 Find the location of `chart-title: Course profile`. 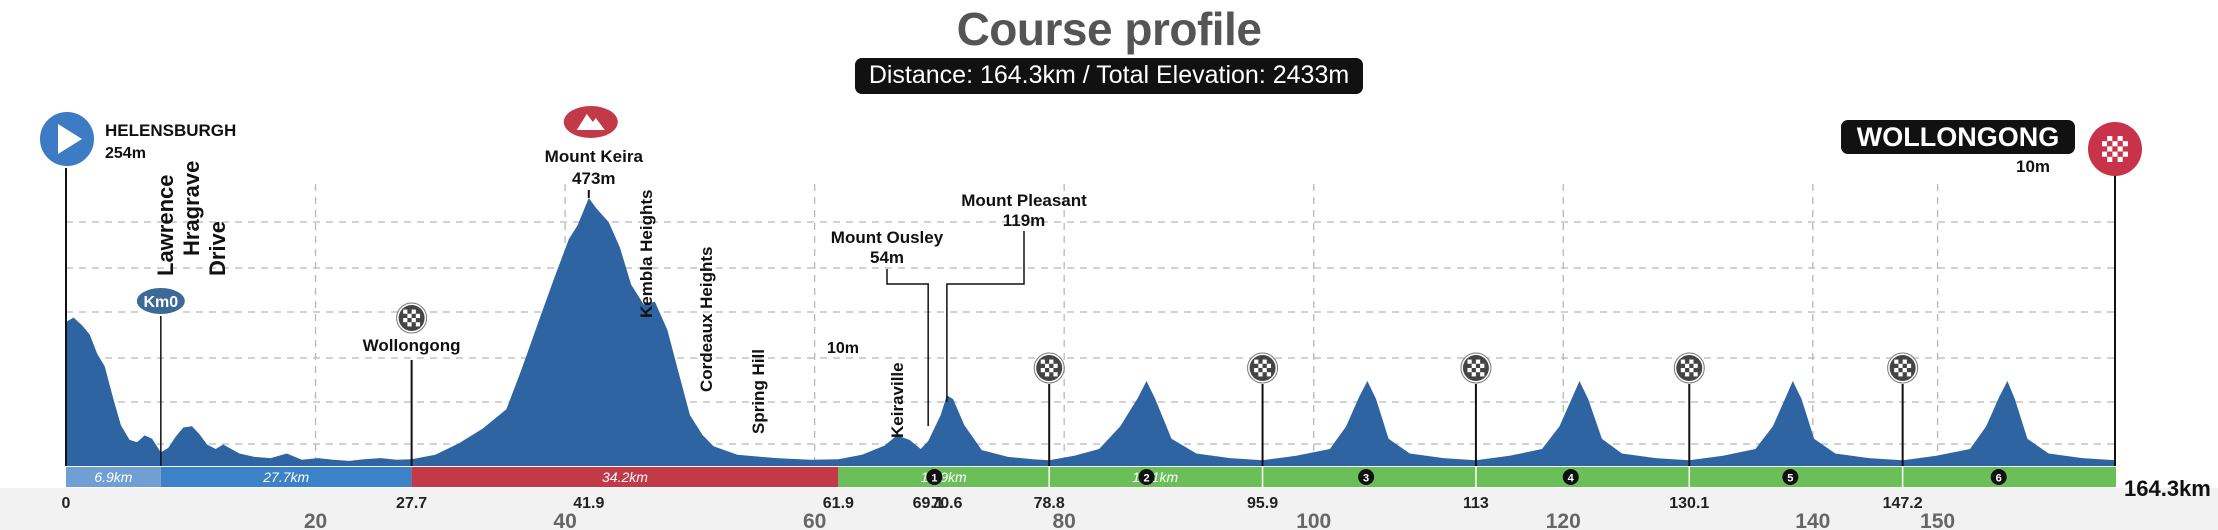

chart-title: Course profile is located at coordinates (1109, 29).